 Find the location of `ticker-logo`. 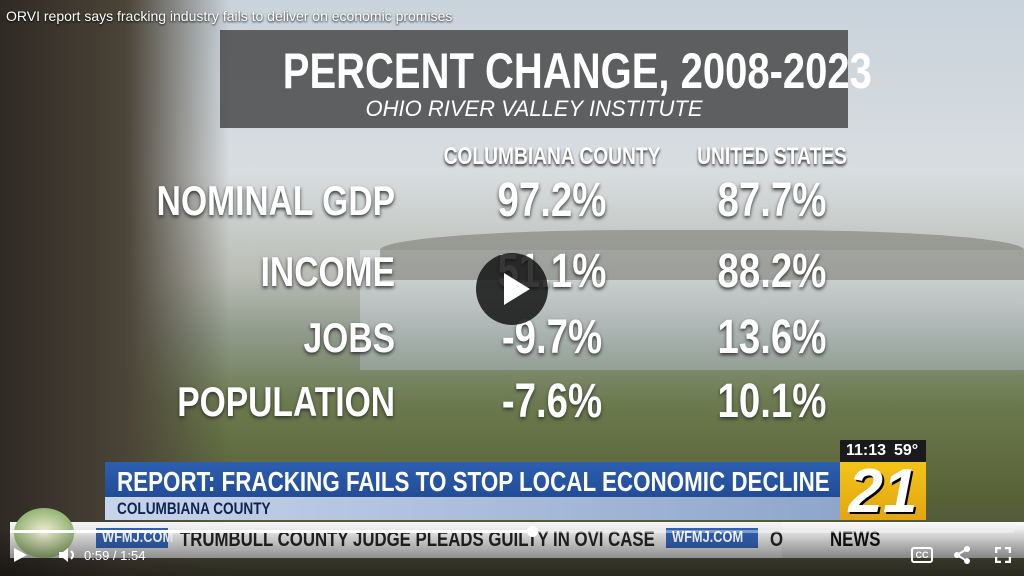

ticker-logo is located at coordinates (44, 533).